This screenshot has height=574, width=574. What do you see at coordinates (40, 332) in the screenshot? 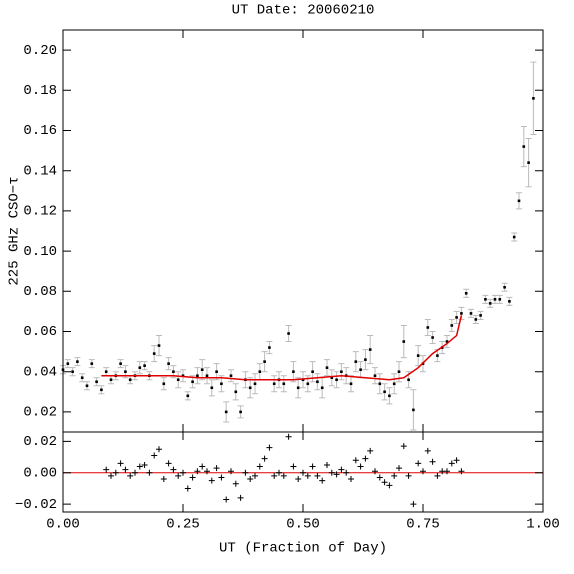
I see `y-tick-label: 0.06` at bounding box center [40, 332].